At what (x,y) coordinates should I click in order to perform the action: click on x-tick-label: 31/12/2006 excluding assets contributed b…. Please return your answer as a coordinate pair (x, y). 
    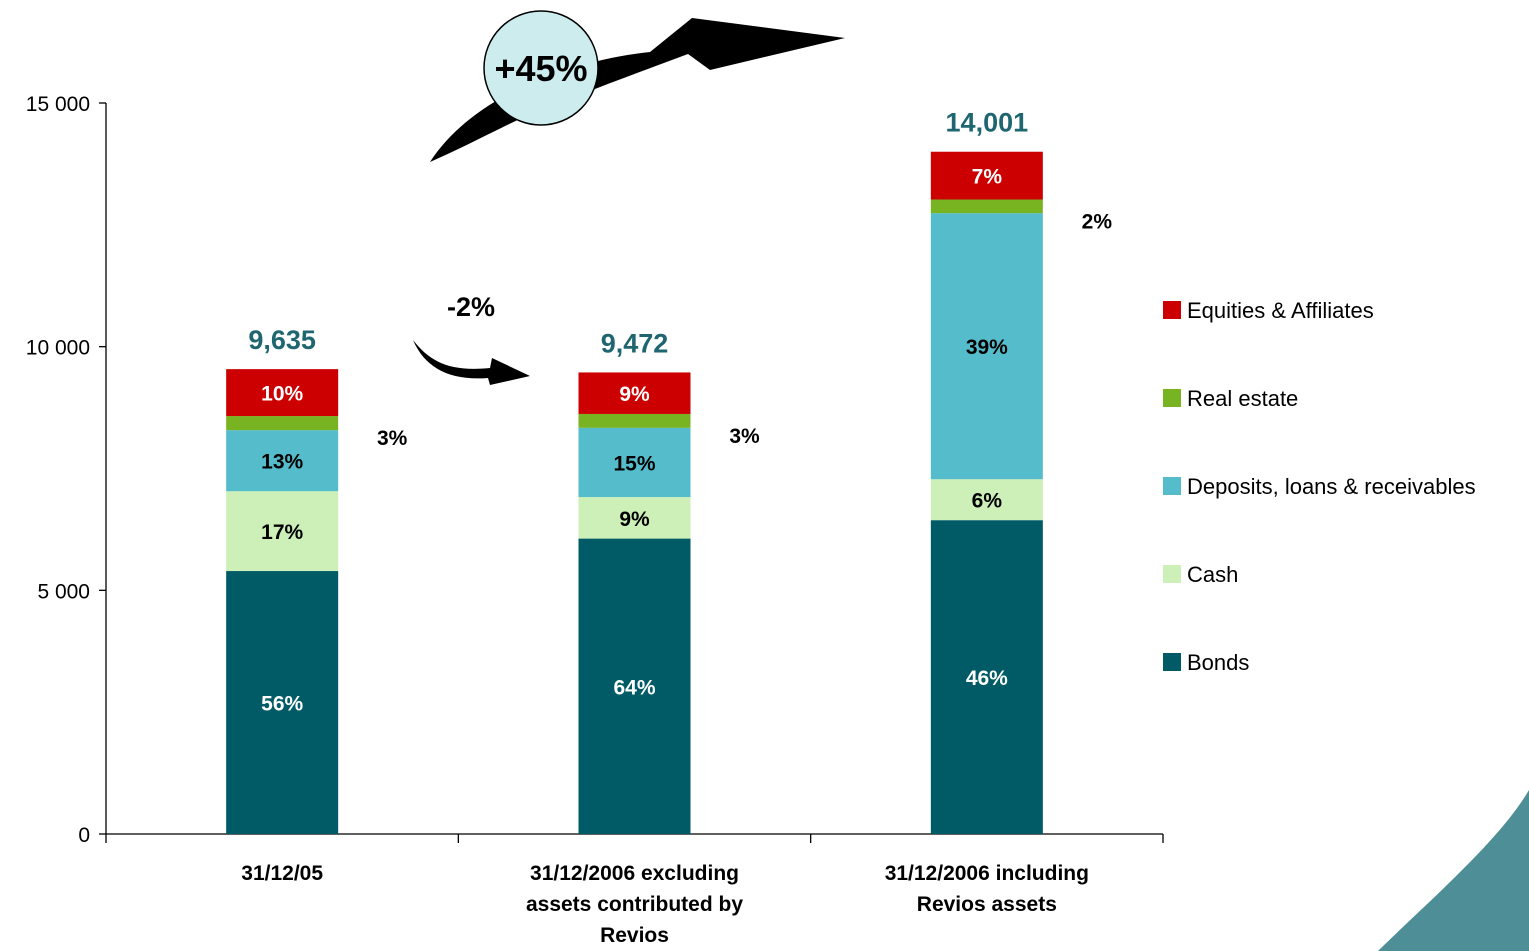
    Looking at the image, I should click on (634, 904).